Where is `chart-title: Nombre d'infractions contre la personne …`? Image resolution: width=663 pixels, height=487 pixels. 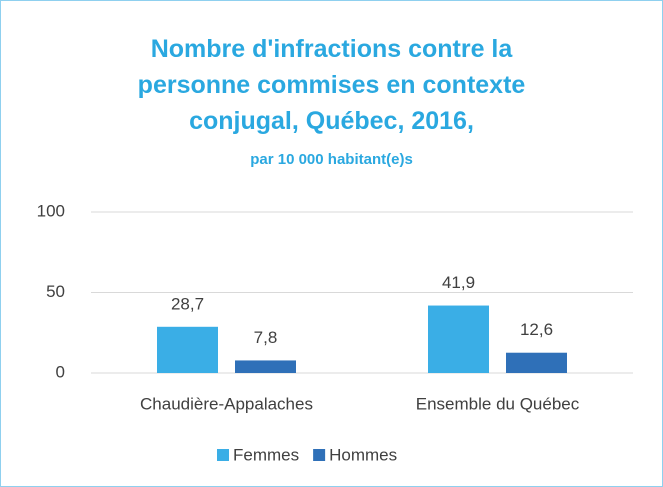 chart-title: Nombre d'infractions contre la personne … is located at coordinates (331, 85).